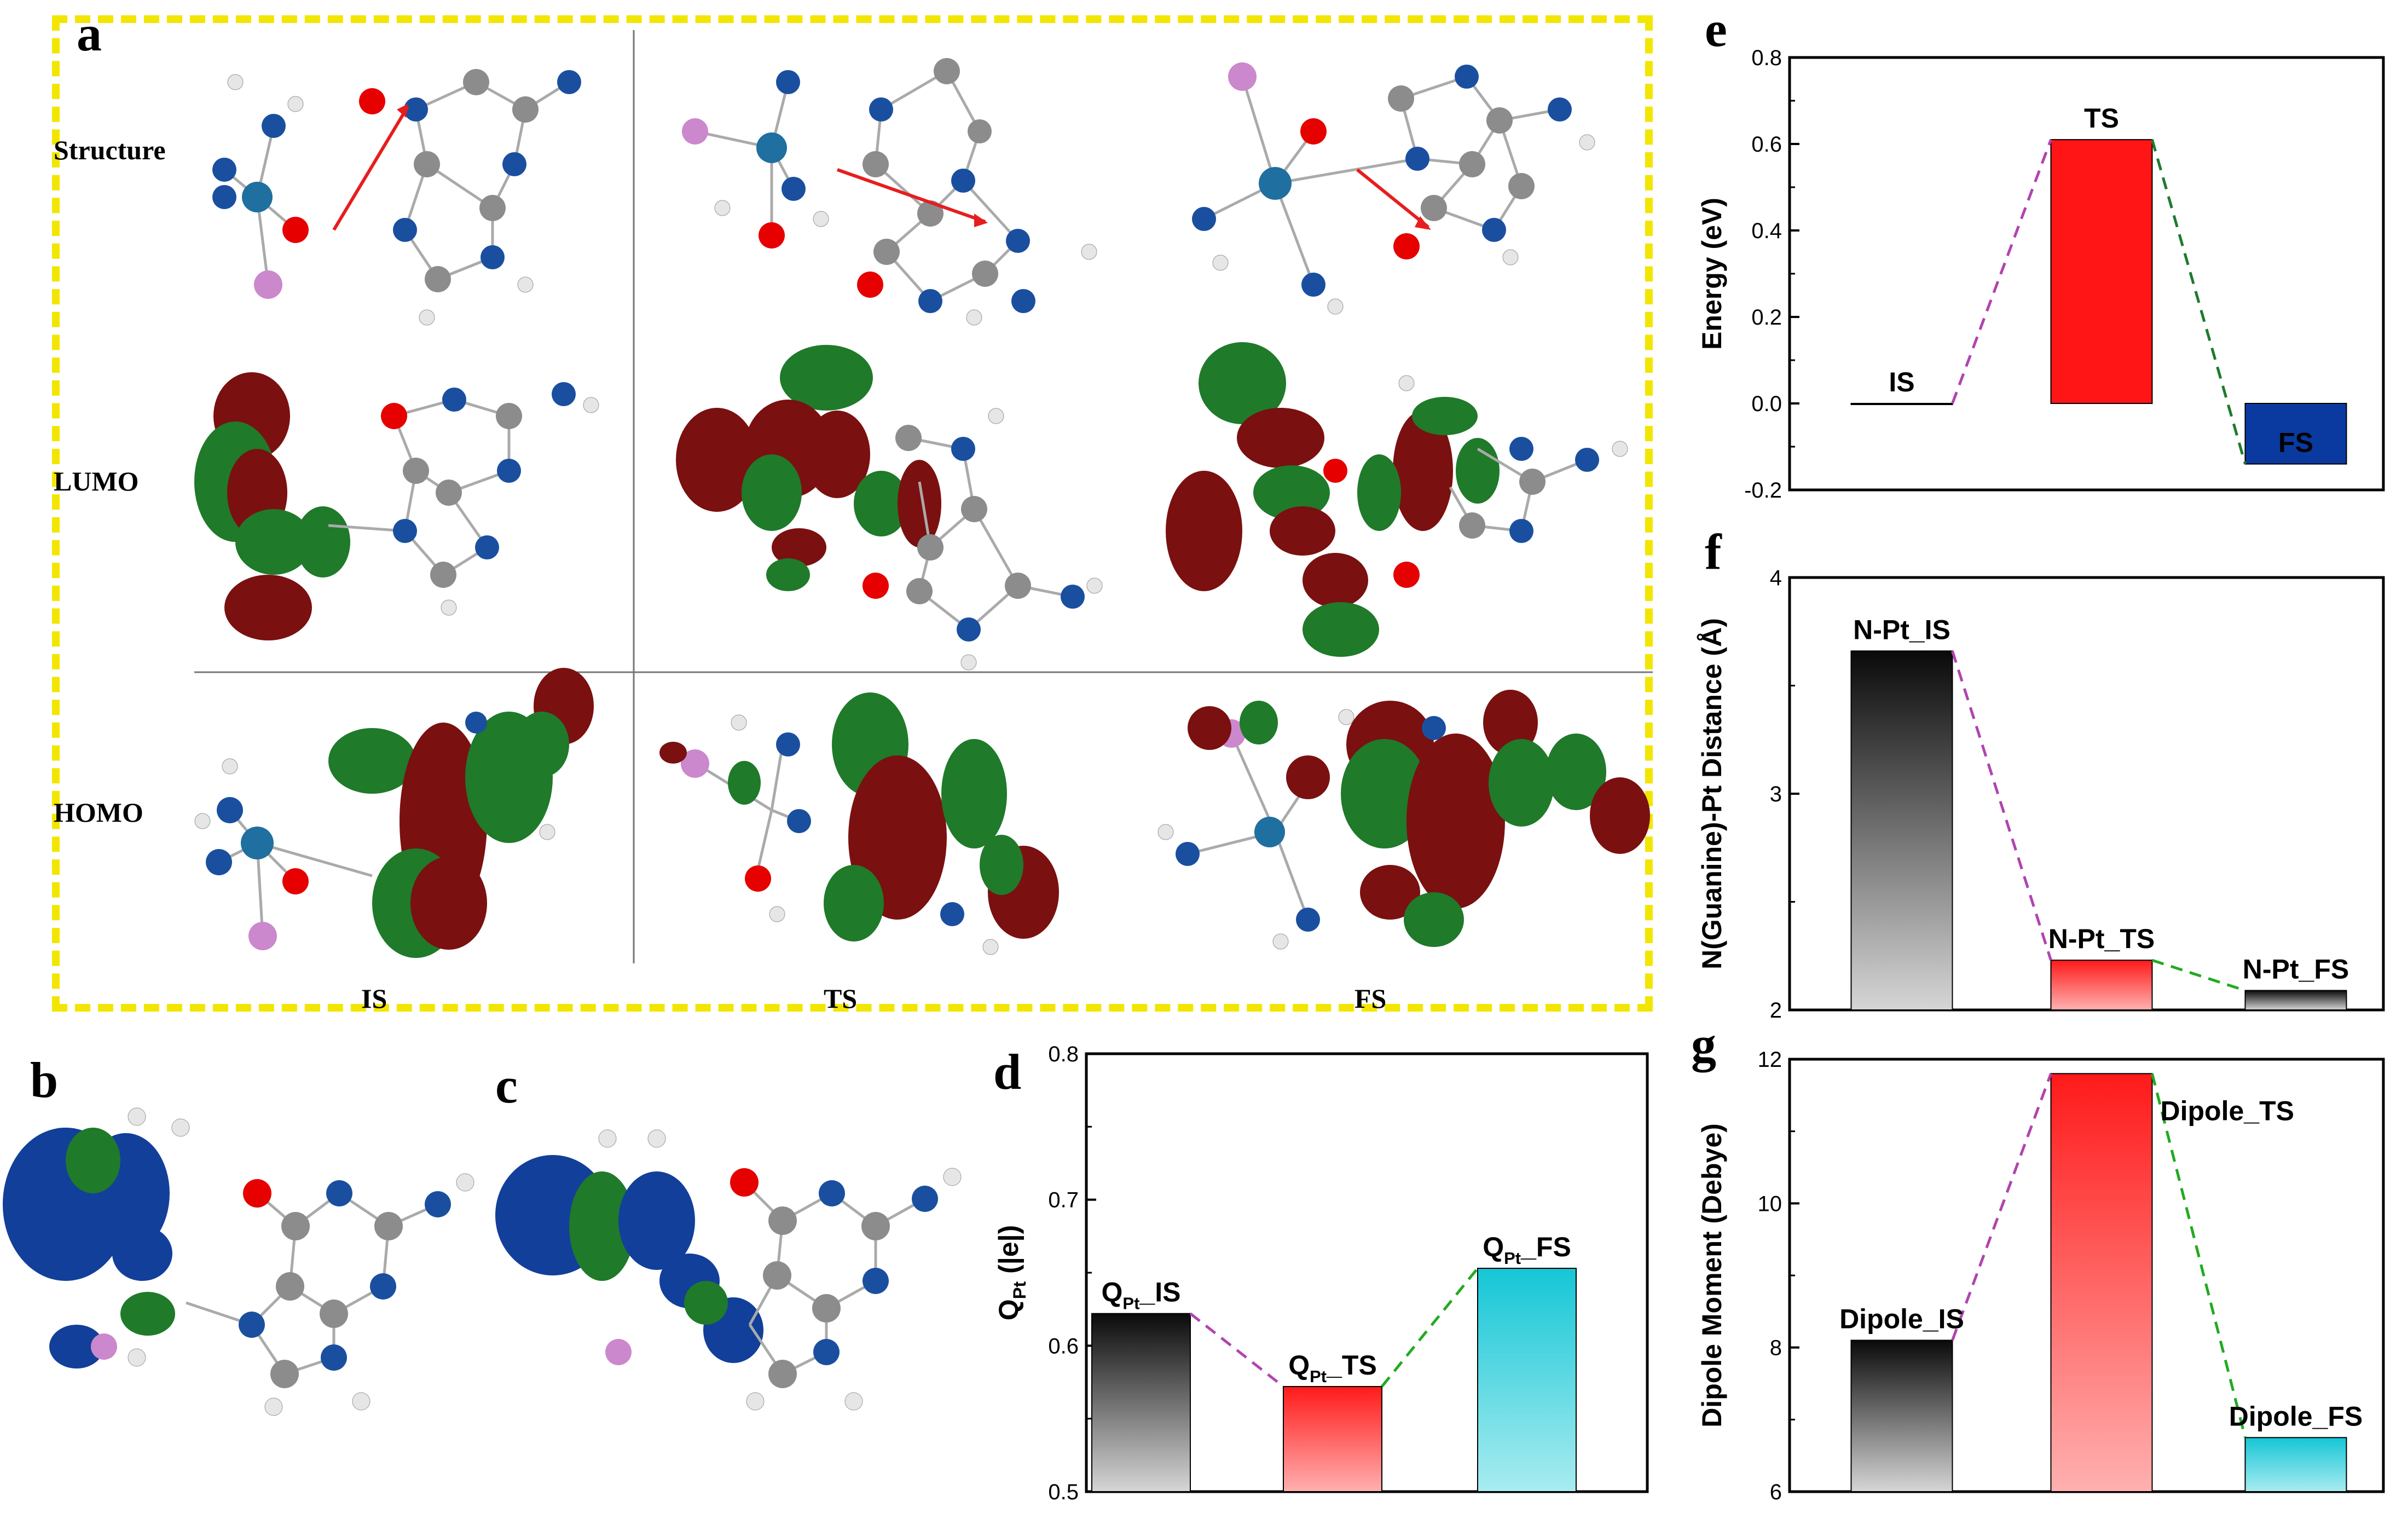  I want to click on chart-e-ytick-label: 0.6, so click(1766, 144).